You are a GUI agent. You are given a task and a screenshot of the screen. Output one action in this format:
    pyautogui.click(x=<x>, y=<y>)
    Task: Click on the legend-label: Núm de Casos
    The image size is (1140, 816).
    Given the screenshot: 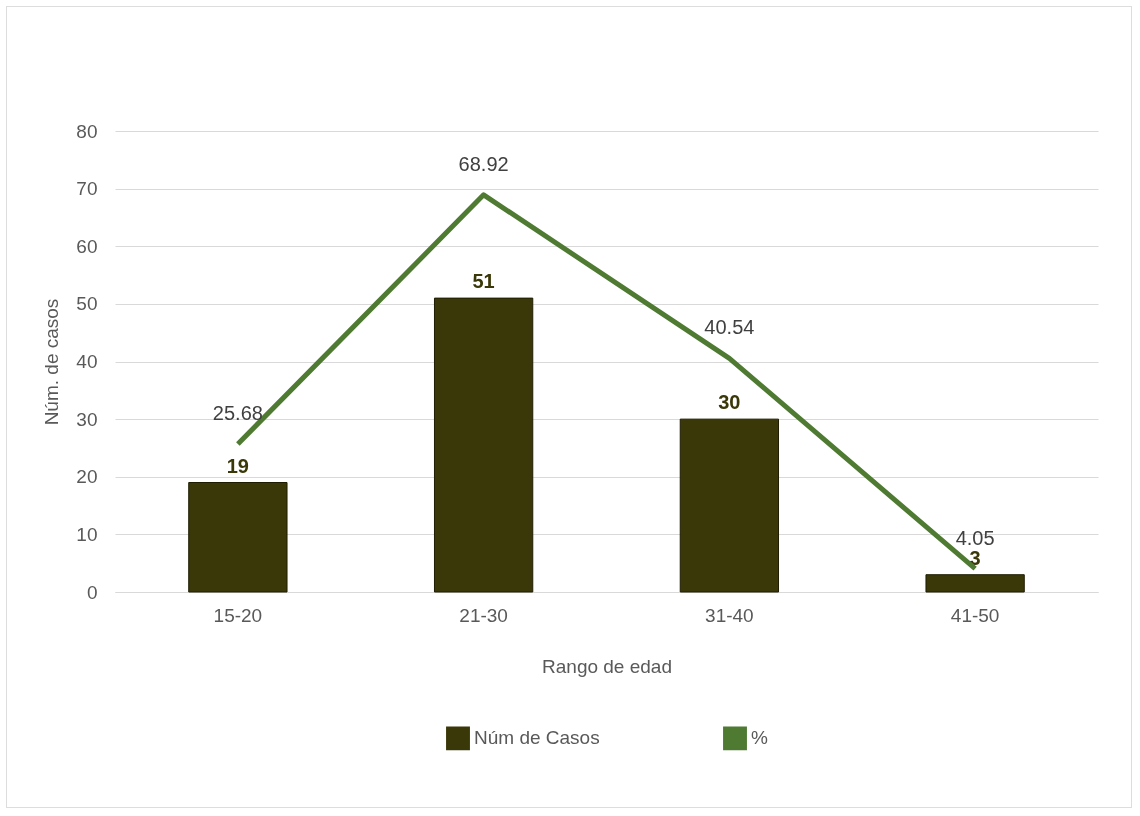 What is the action you would take?
    pyautogui.click(x=537, y=738)
    